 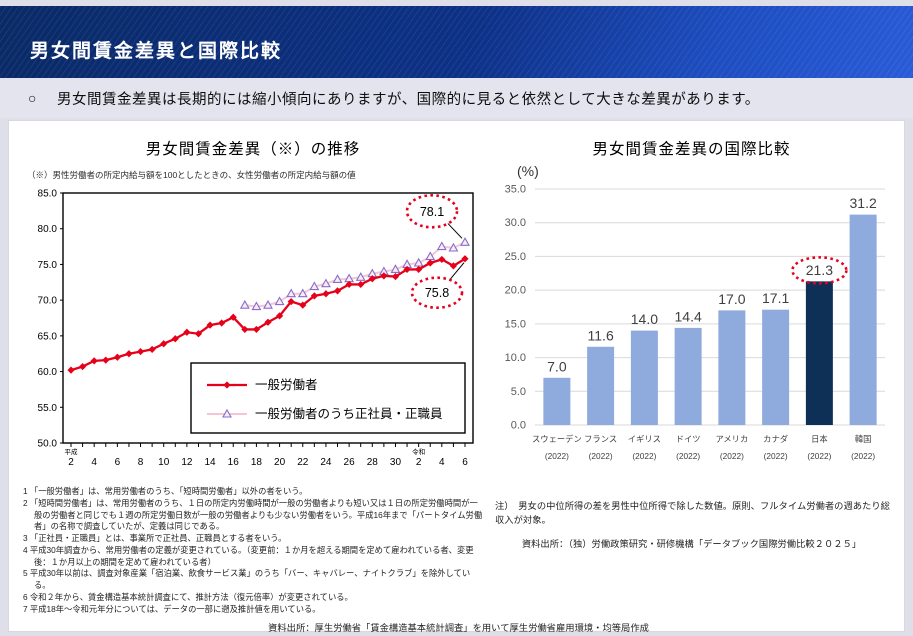 I want to click on series-regular-employees, so click(x=354, y=274).